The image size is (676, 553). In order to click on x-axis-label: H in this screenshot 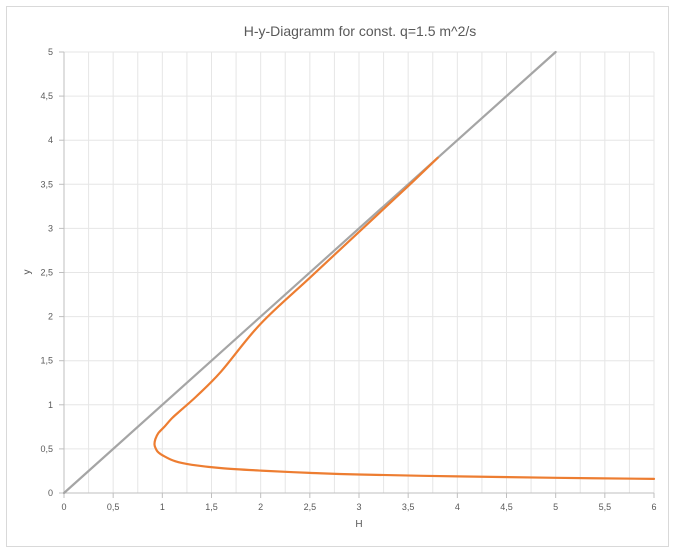, I will do `click(358, 524)`.